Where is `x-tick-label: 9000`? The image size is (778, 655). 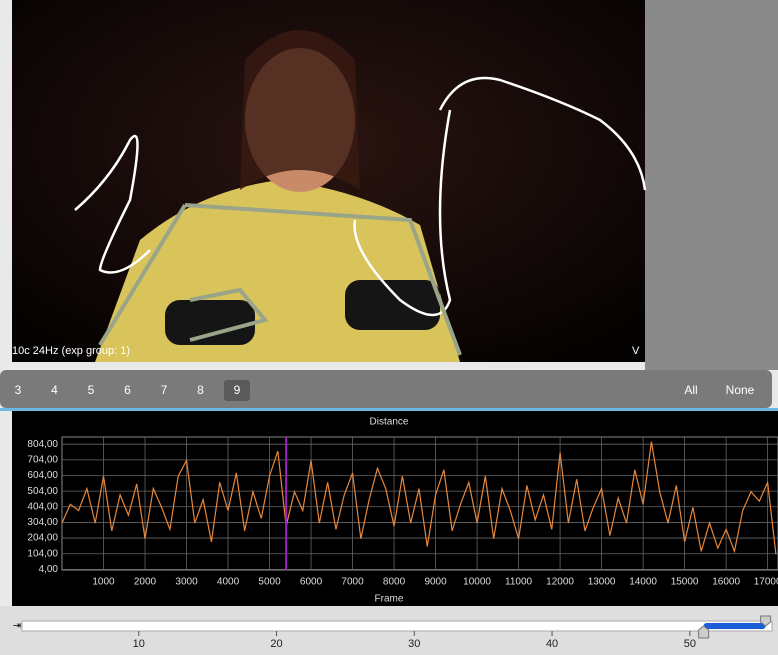
x-tick-label: 9000 is located at coordinates (435, 582).